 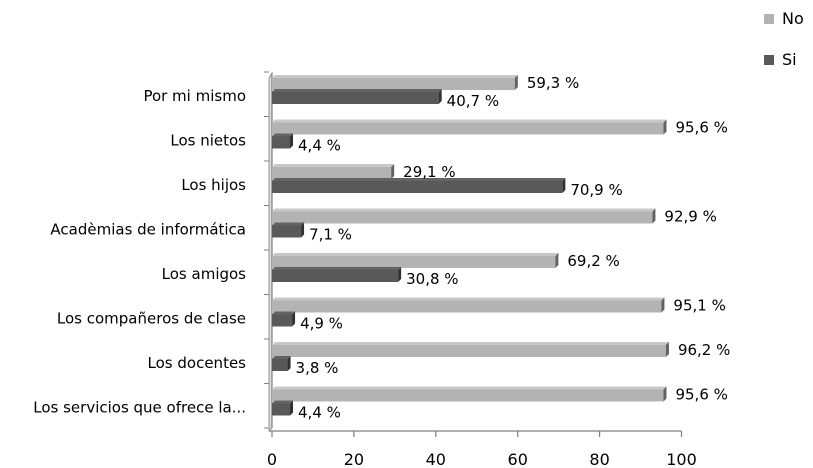 What do you see at coordinates (432, 279) in the screenshot?
I see `data-label-si: 30,8 %` at bounding box center [432, 279].